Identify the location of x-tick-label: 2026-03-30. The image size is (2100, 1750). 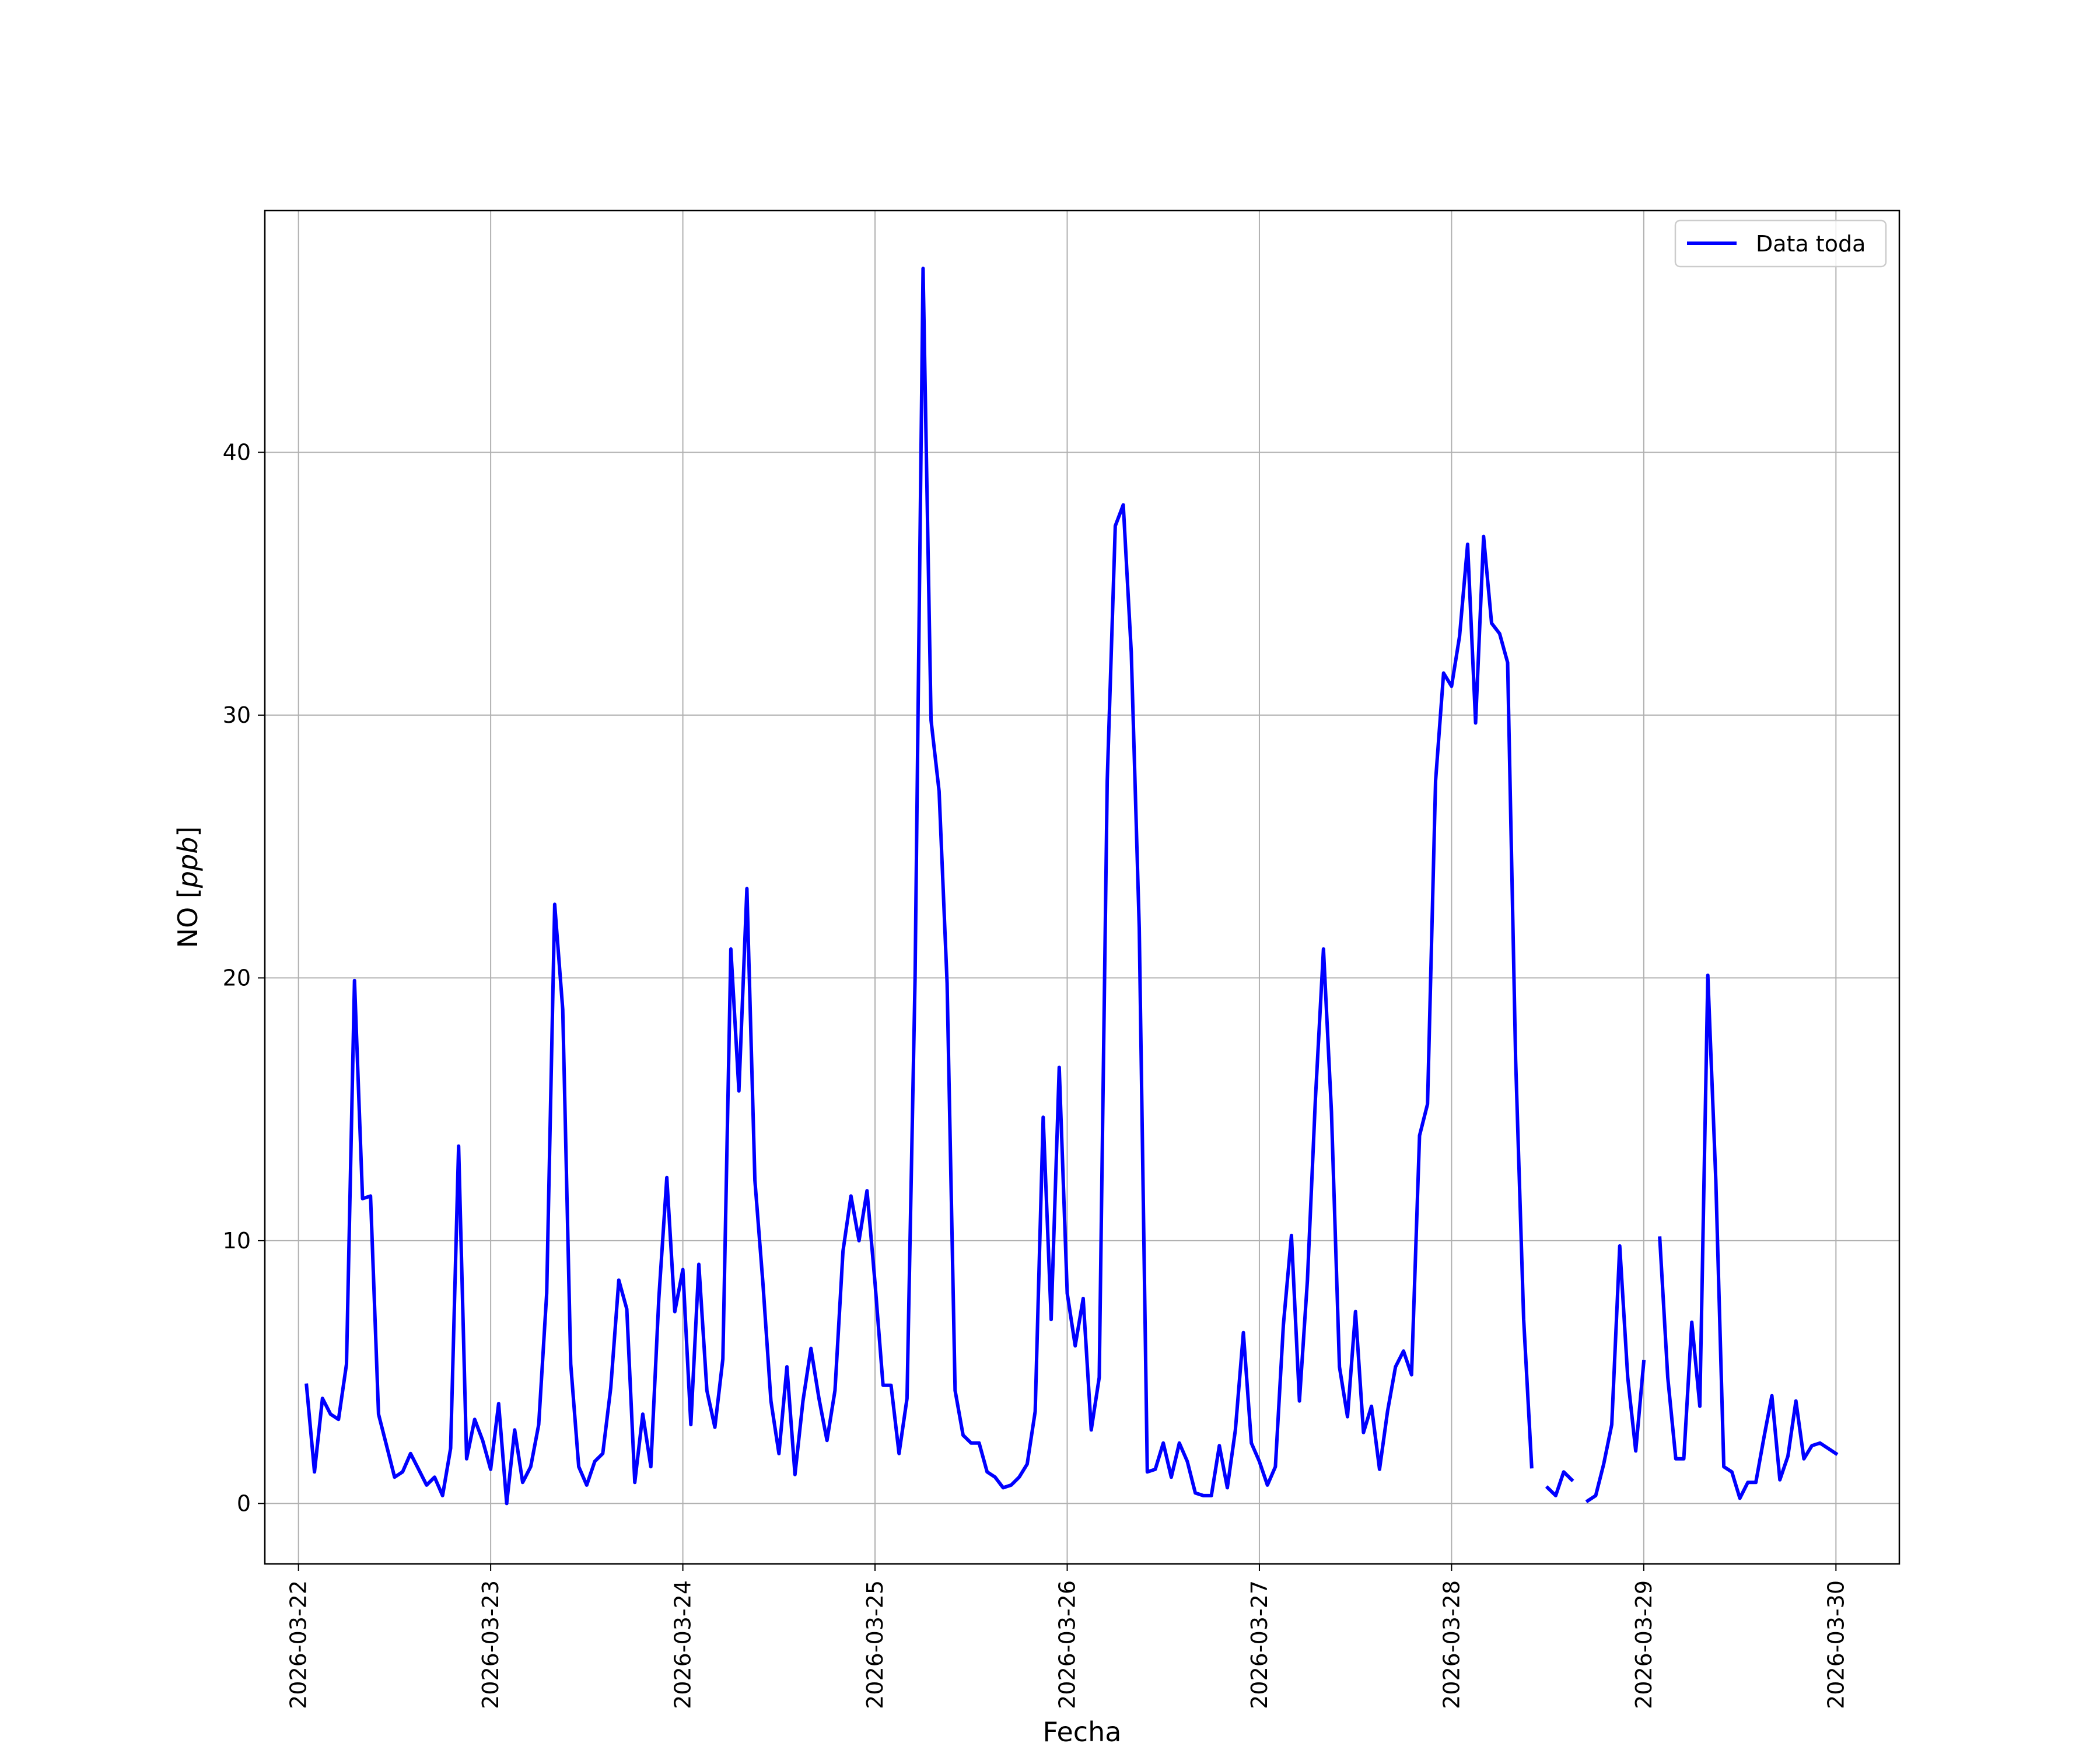
(1836, 1644).